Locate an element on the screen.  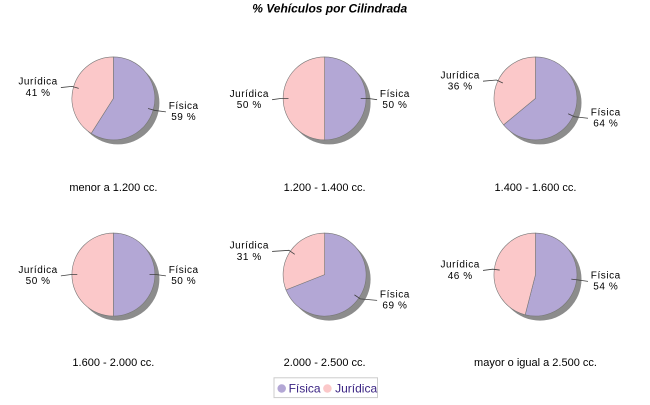
svg-text: mayor o igual a 2.500 cc. is located at coordinates (535, 363).